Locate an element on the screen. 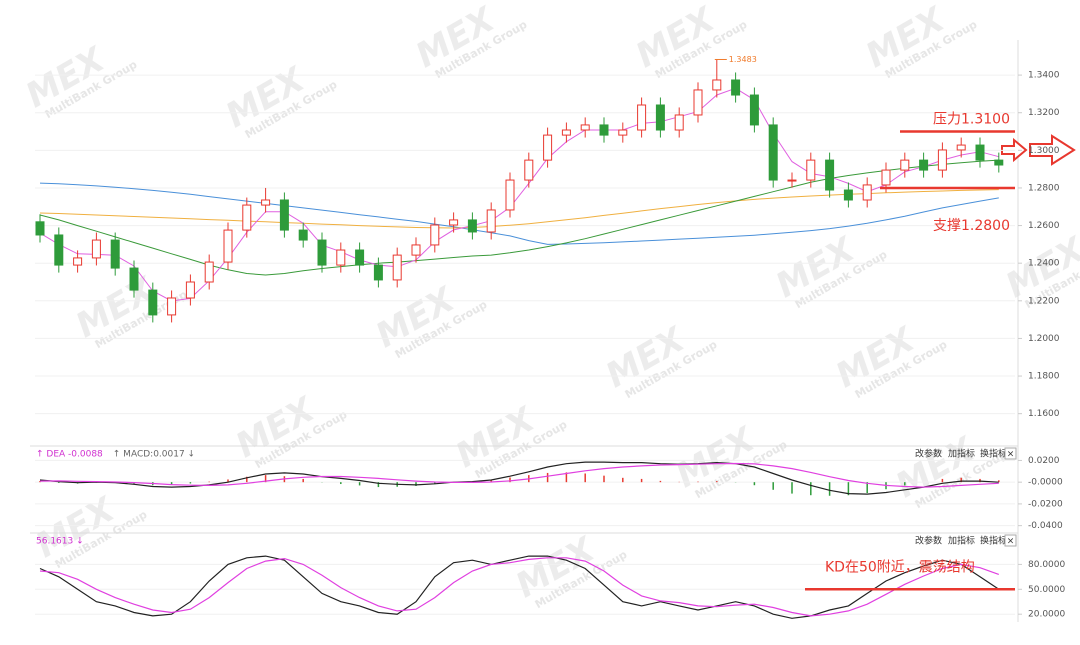 This screenshot has width=1080, height=645. arrow-icon is located at coordinates (1052, 150).